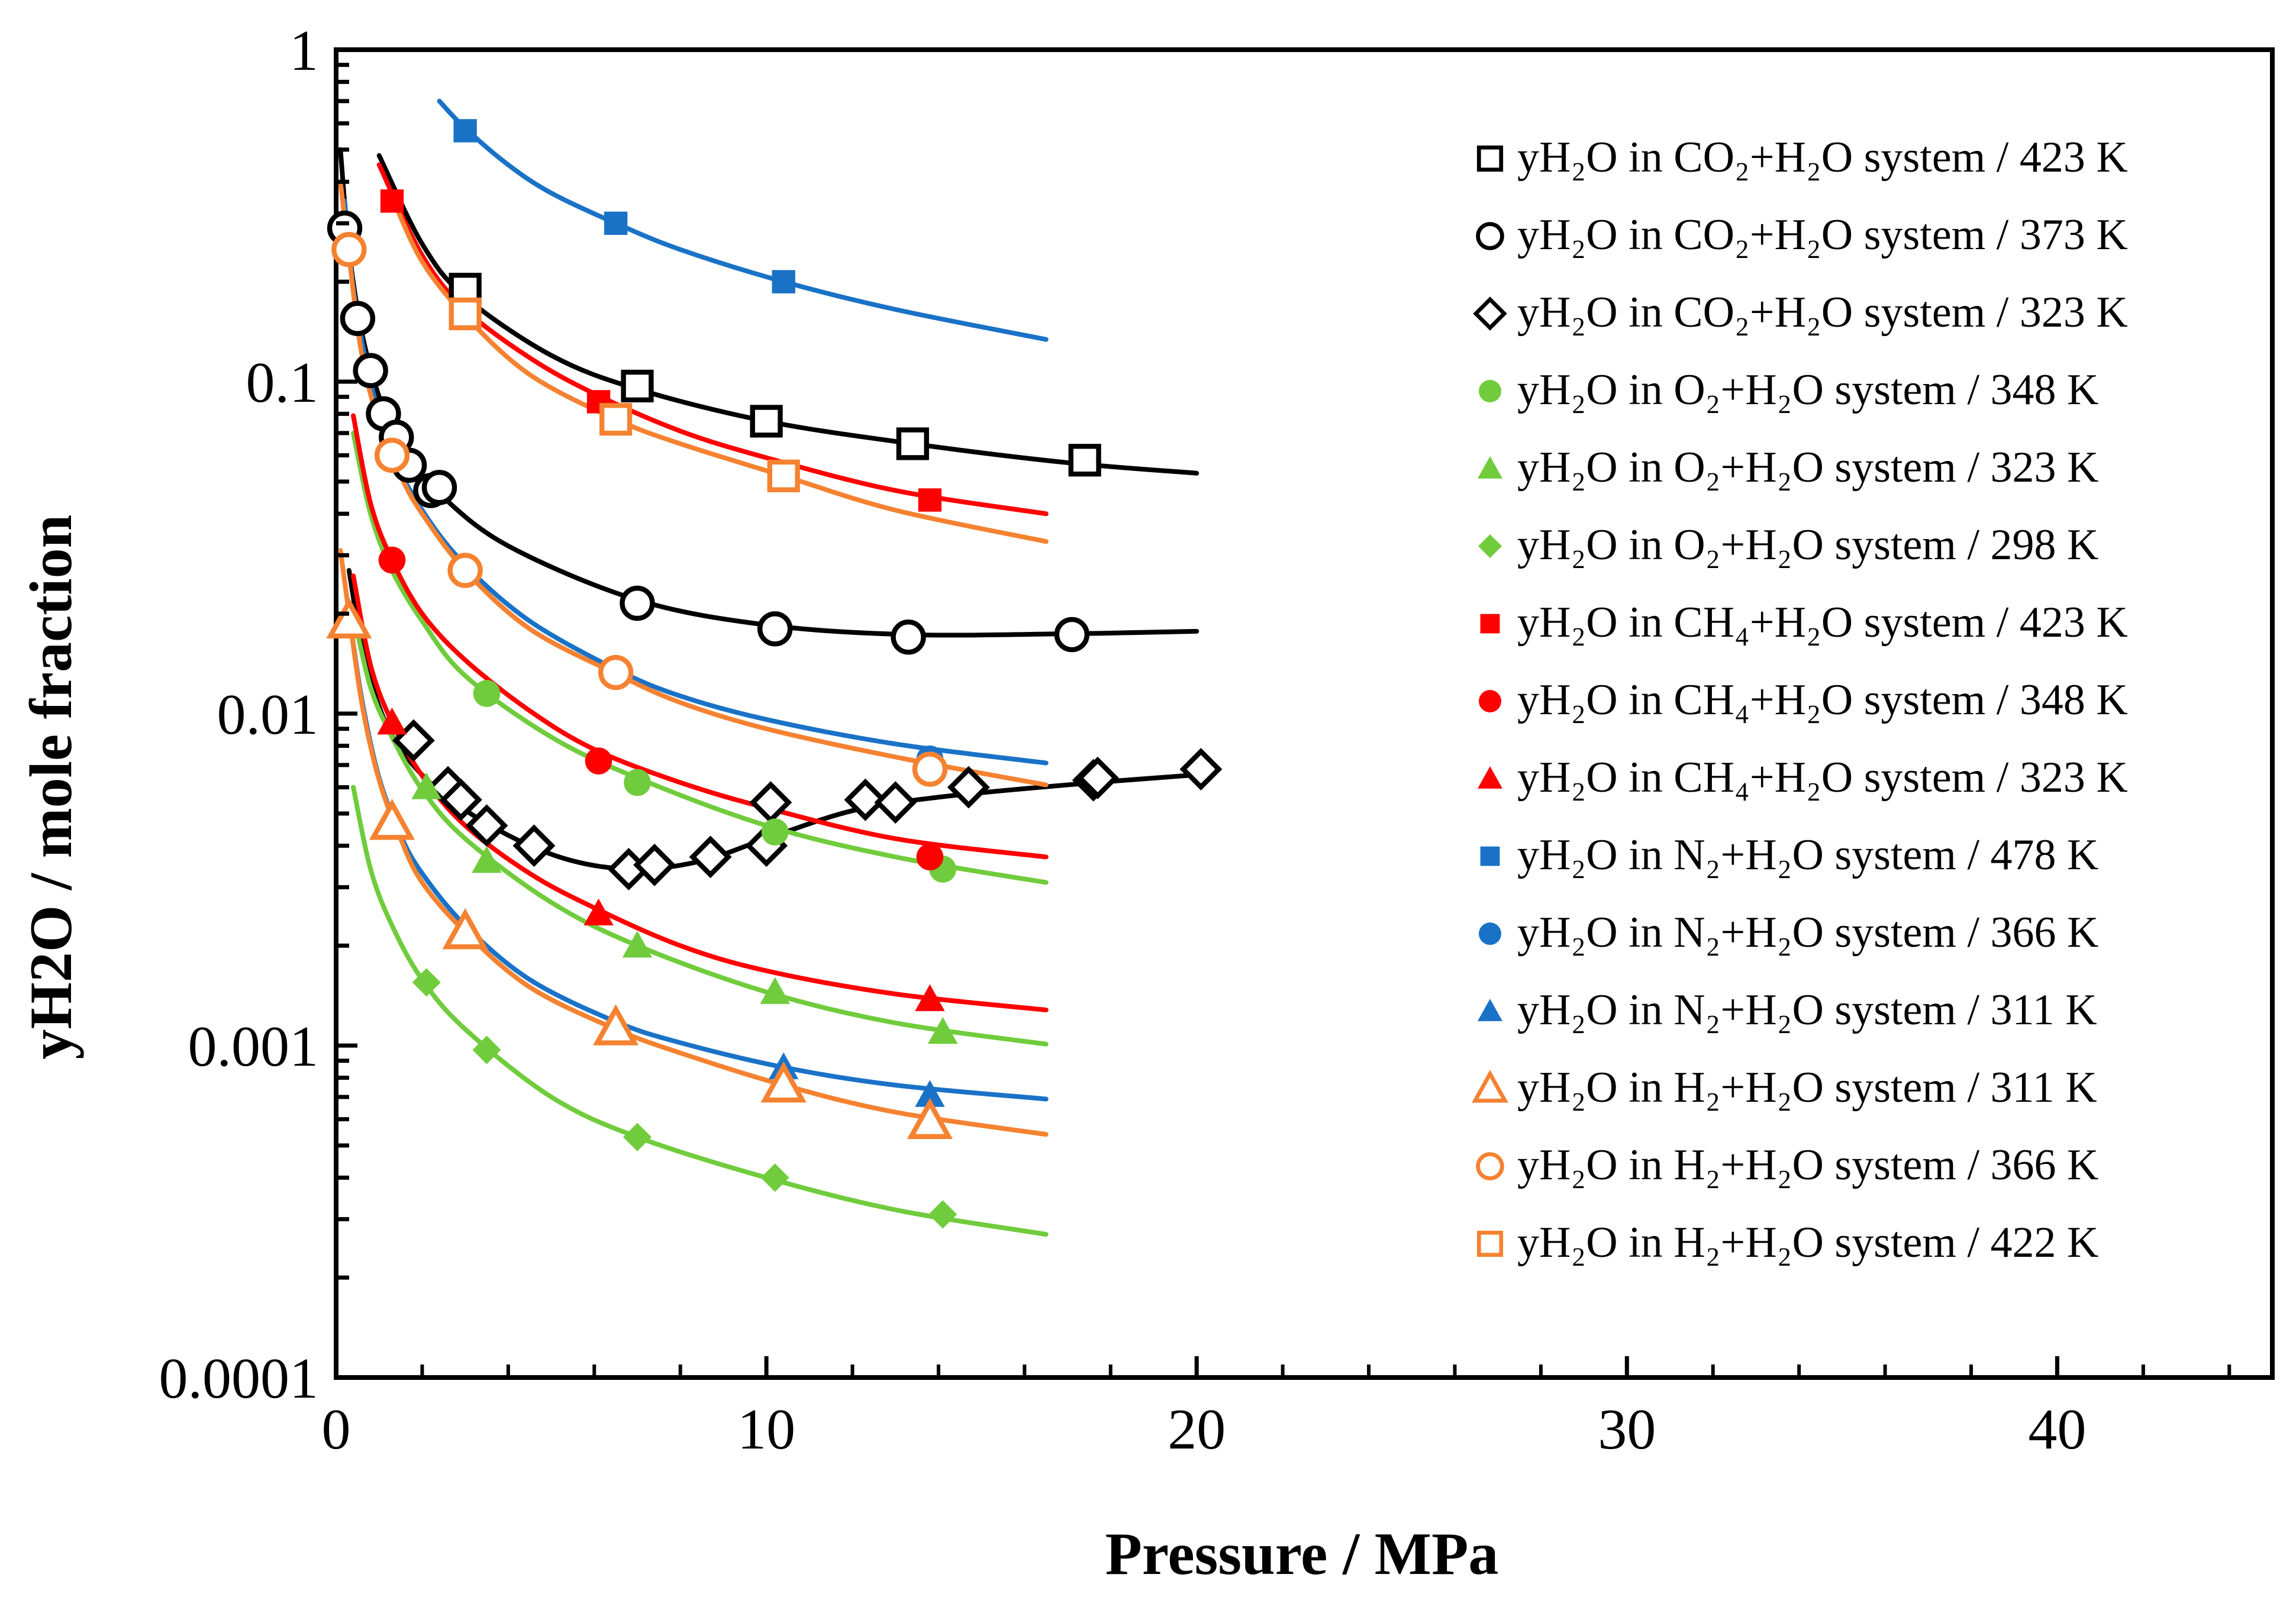 The image size is (2296, 1600). I want to click on x-tick-label: 0, so click(336, 1430).